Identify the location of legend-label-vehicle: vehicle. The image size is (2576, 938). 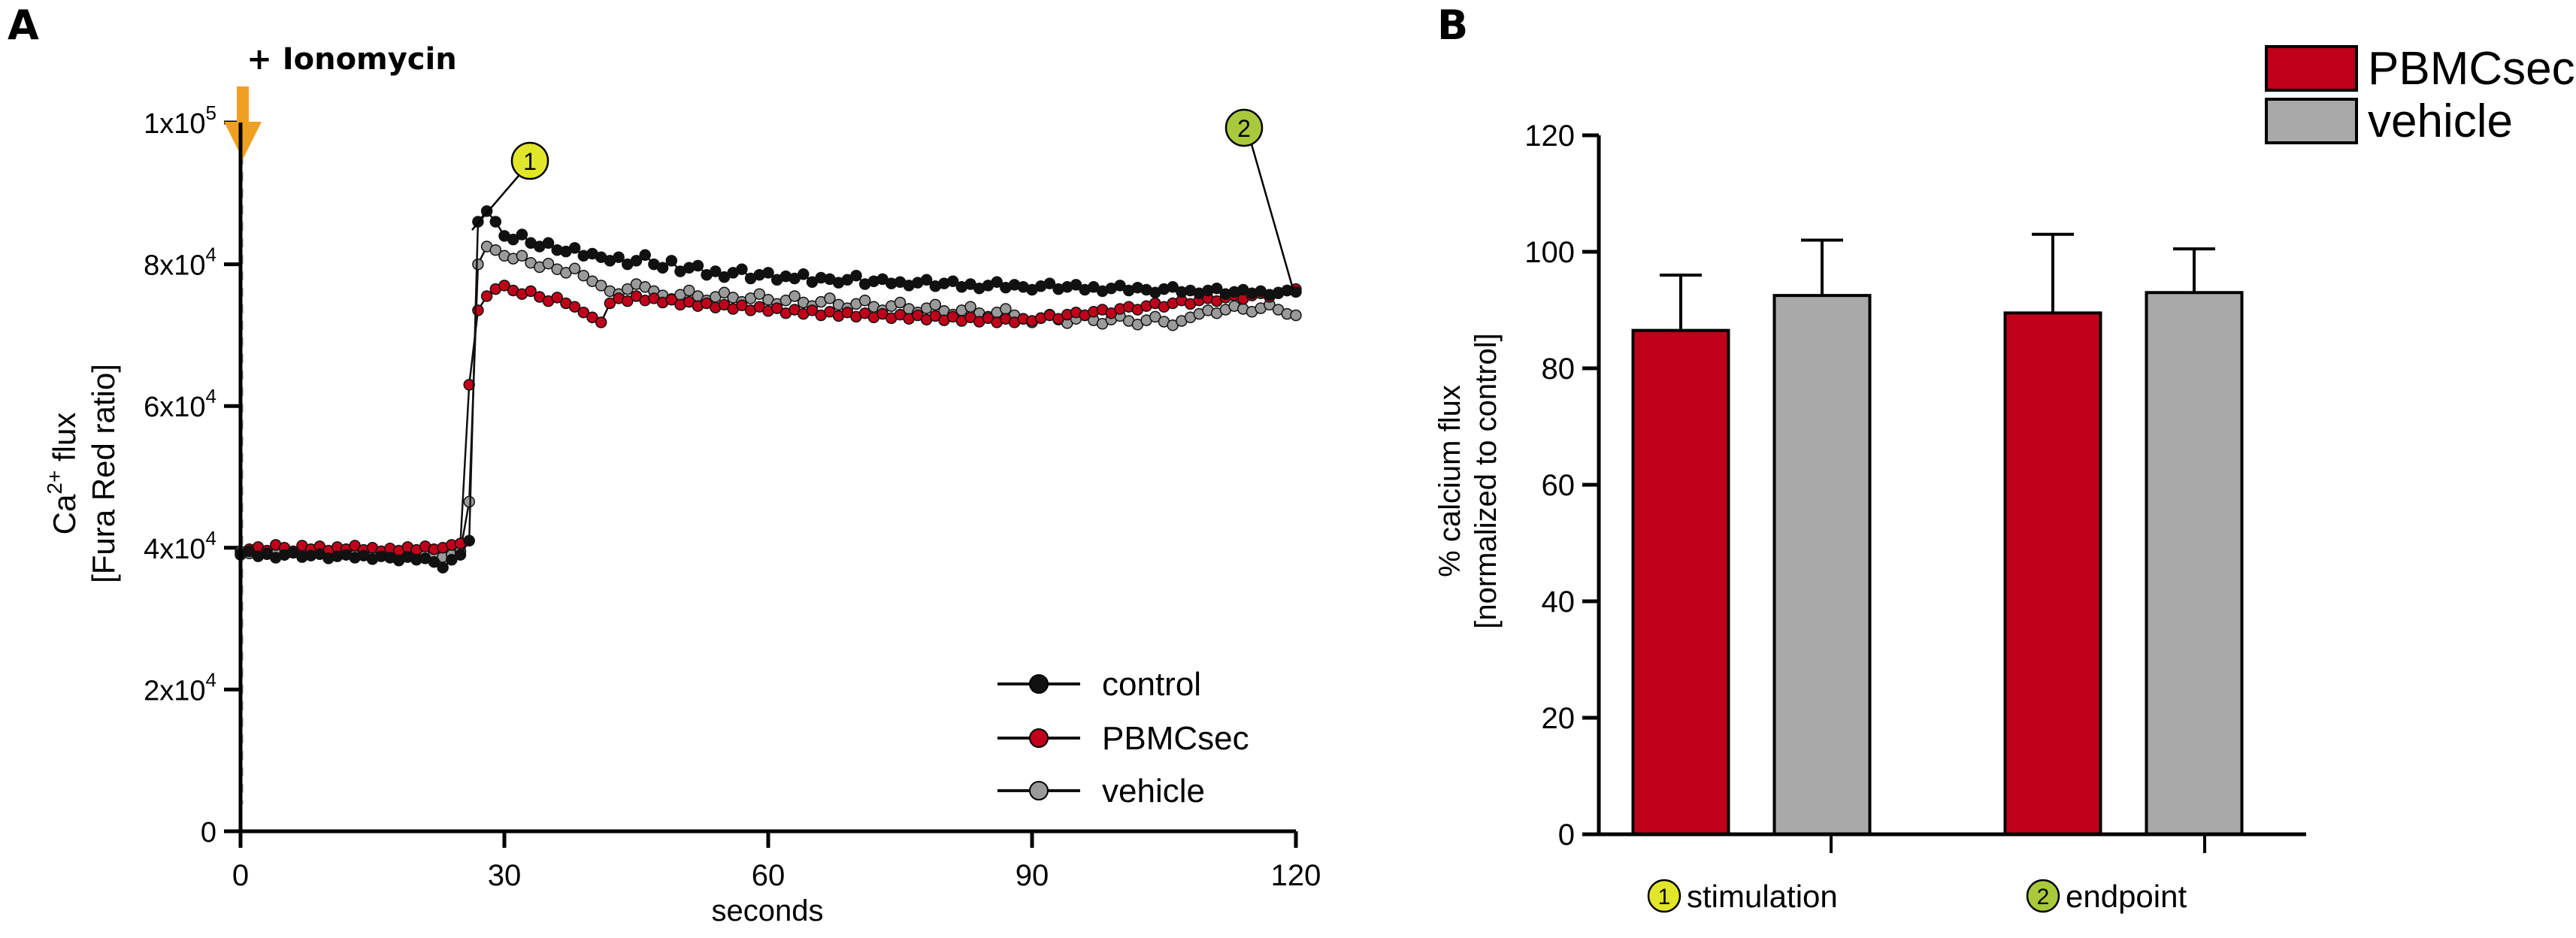
(1153, 791).